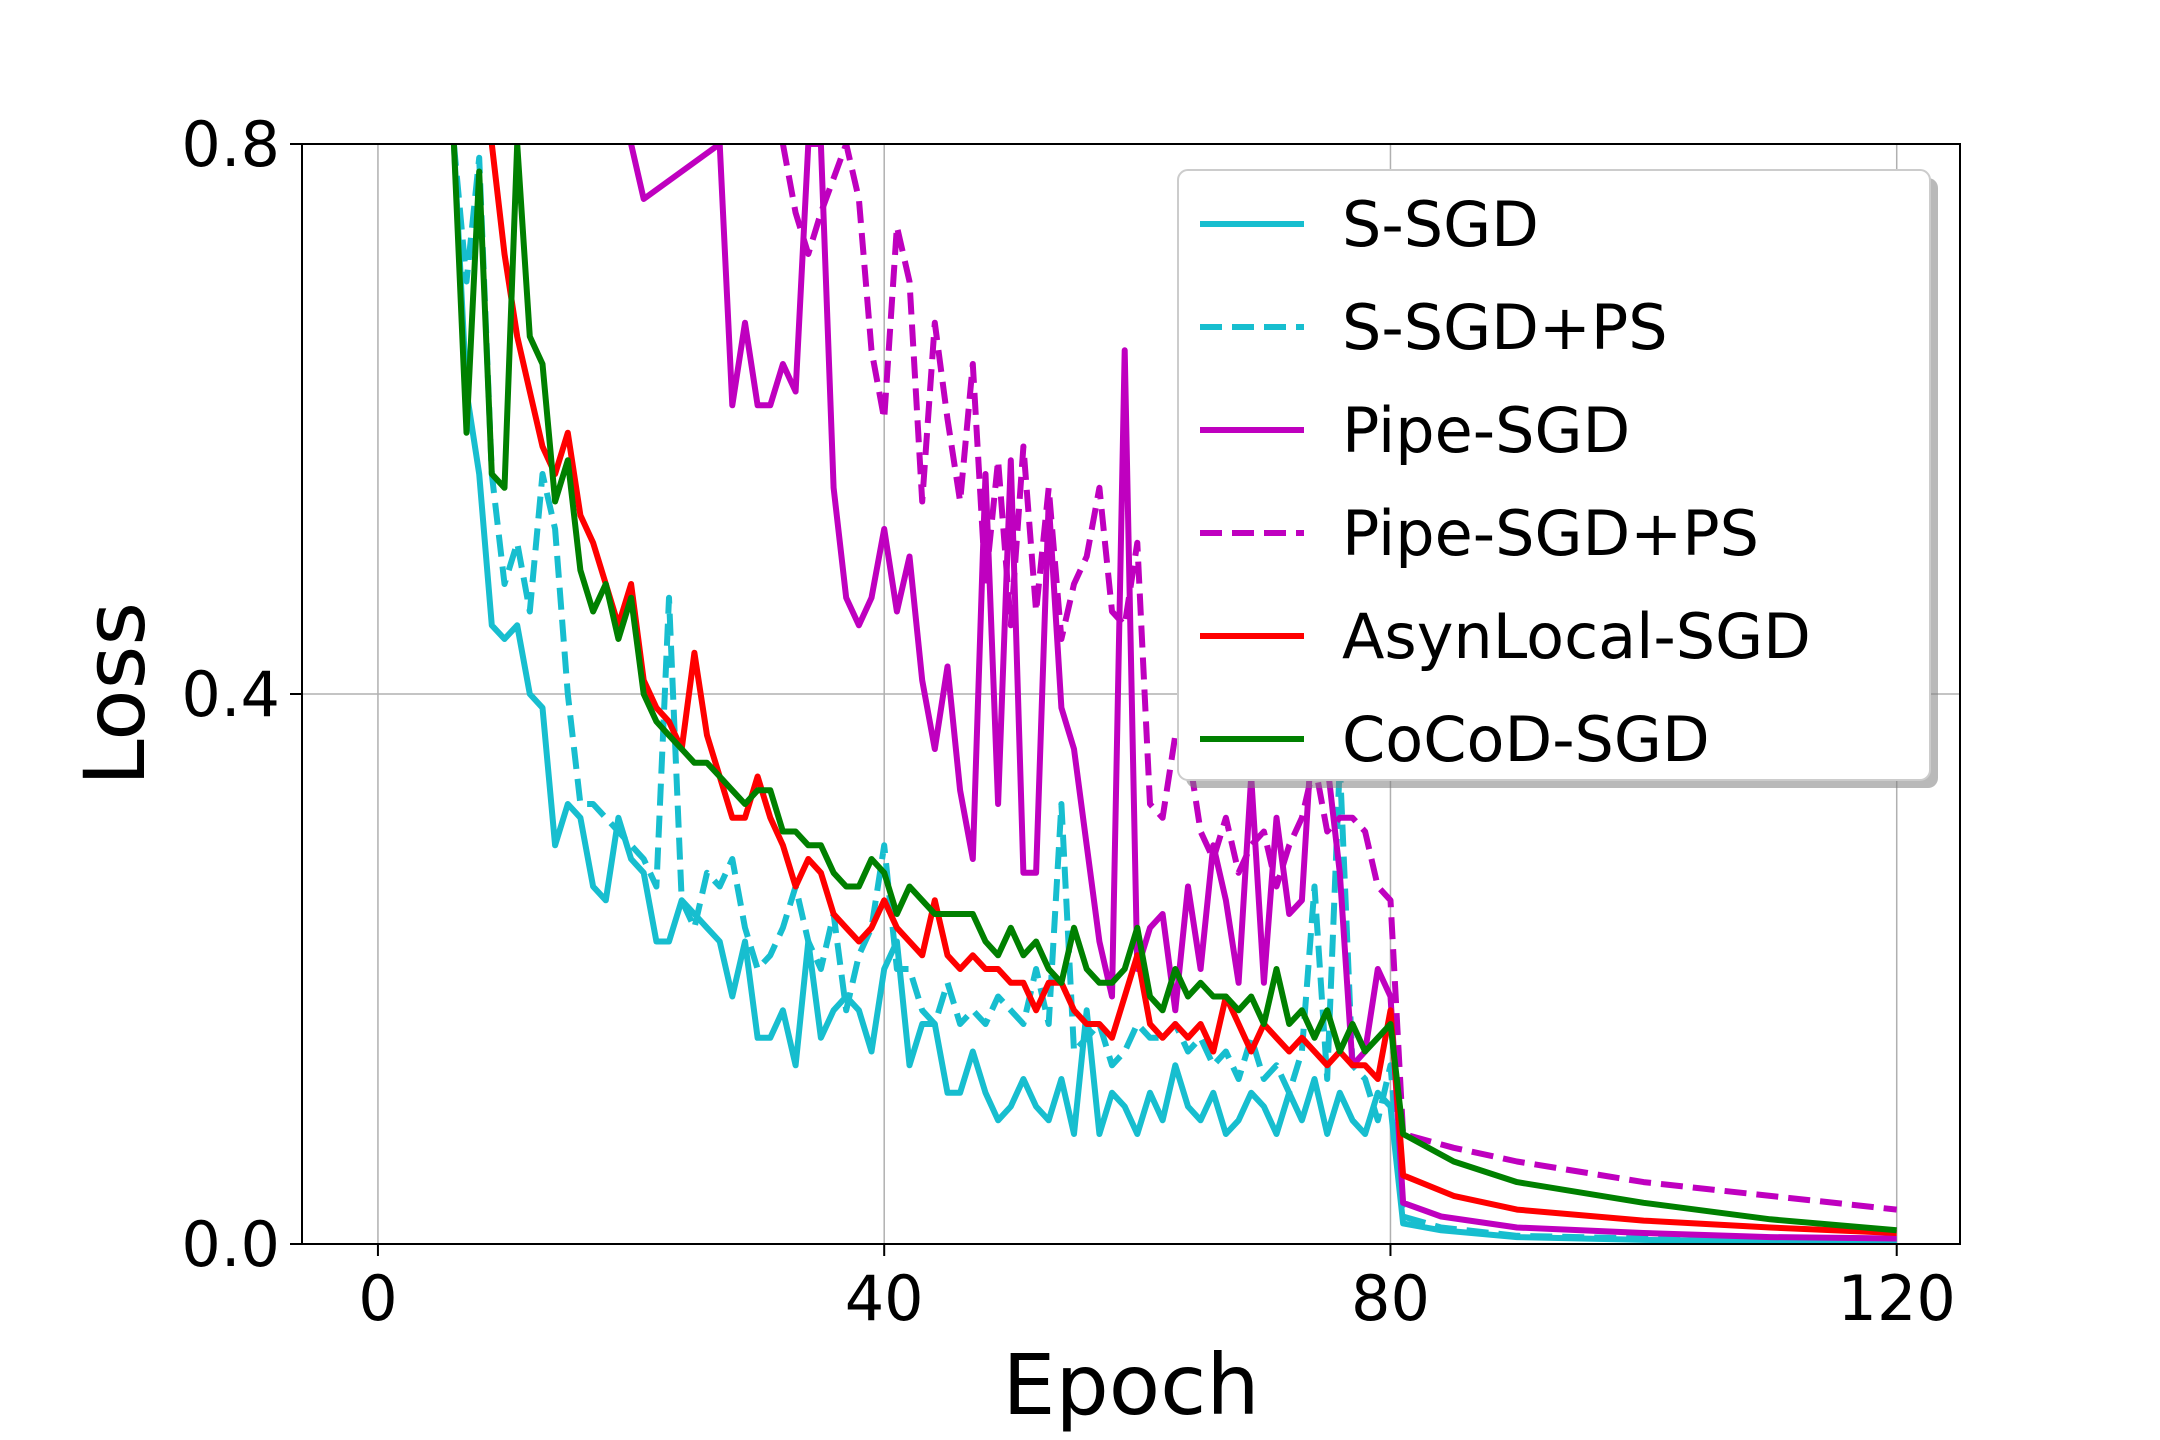  Describe the element at coordinates (1550, 533) in the screenshot. I see `legend-label: Pipe-SGD+PS` at that location.